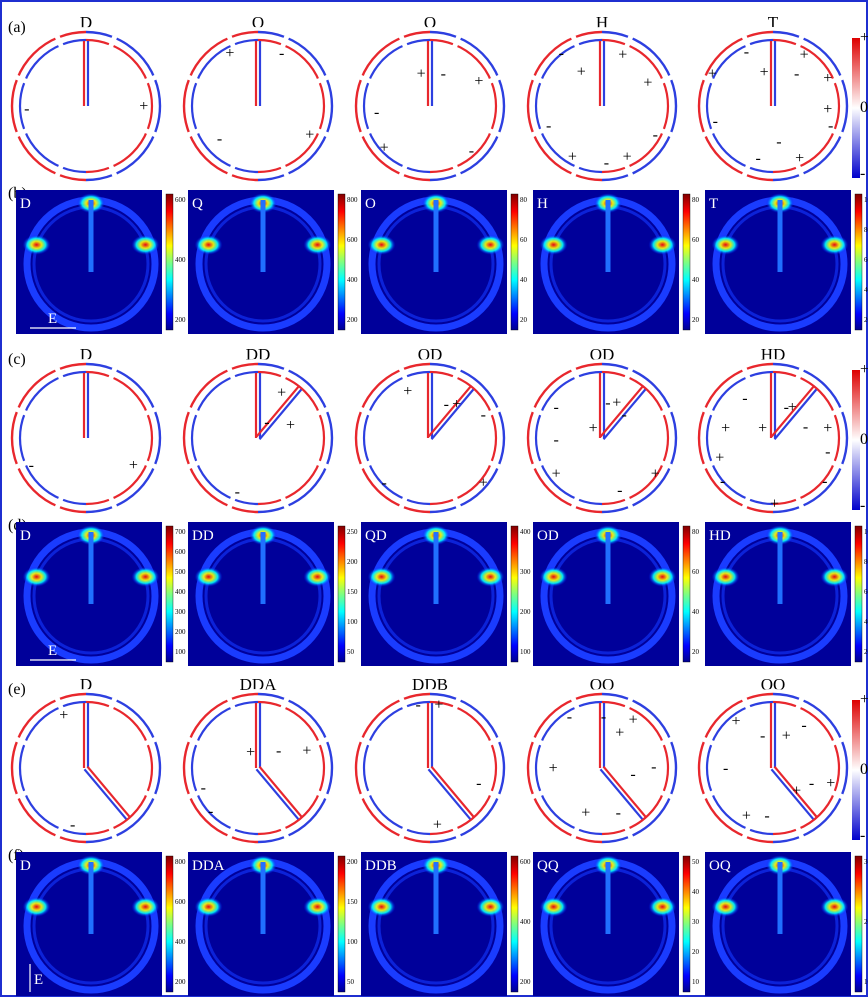 This screenshot has height=997, width=868. Describe the element at coordinates (180, 612) in the screenshot. I see `colorbar-tick-label: 300` at that location.